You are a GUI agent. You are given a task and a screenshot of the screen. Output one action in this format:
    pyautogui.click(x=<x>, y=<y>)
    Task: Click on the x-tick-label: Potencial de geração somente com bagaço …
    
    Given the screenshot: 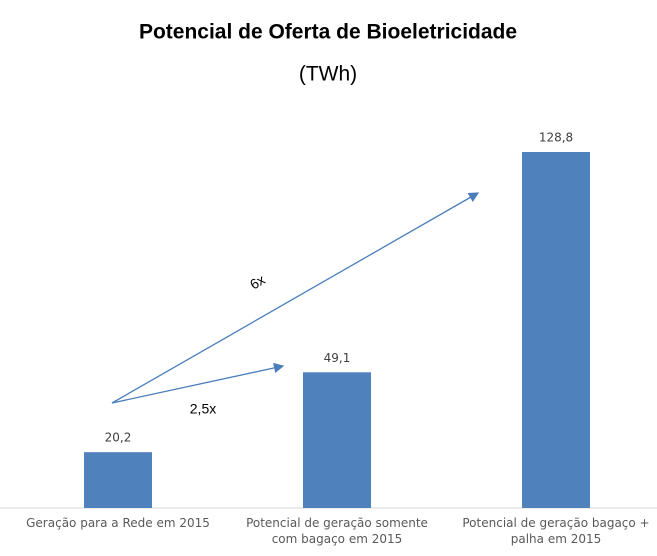 What is the action you would take?
    pyautogui.click(x=337, y=531)
    